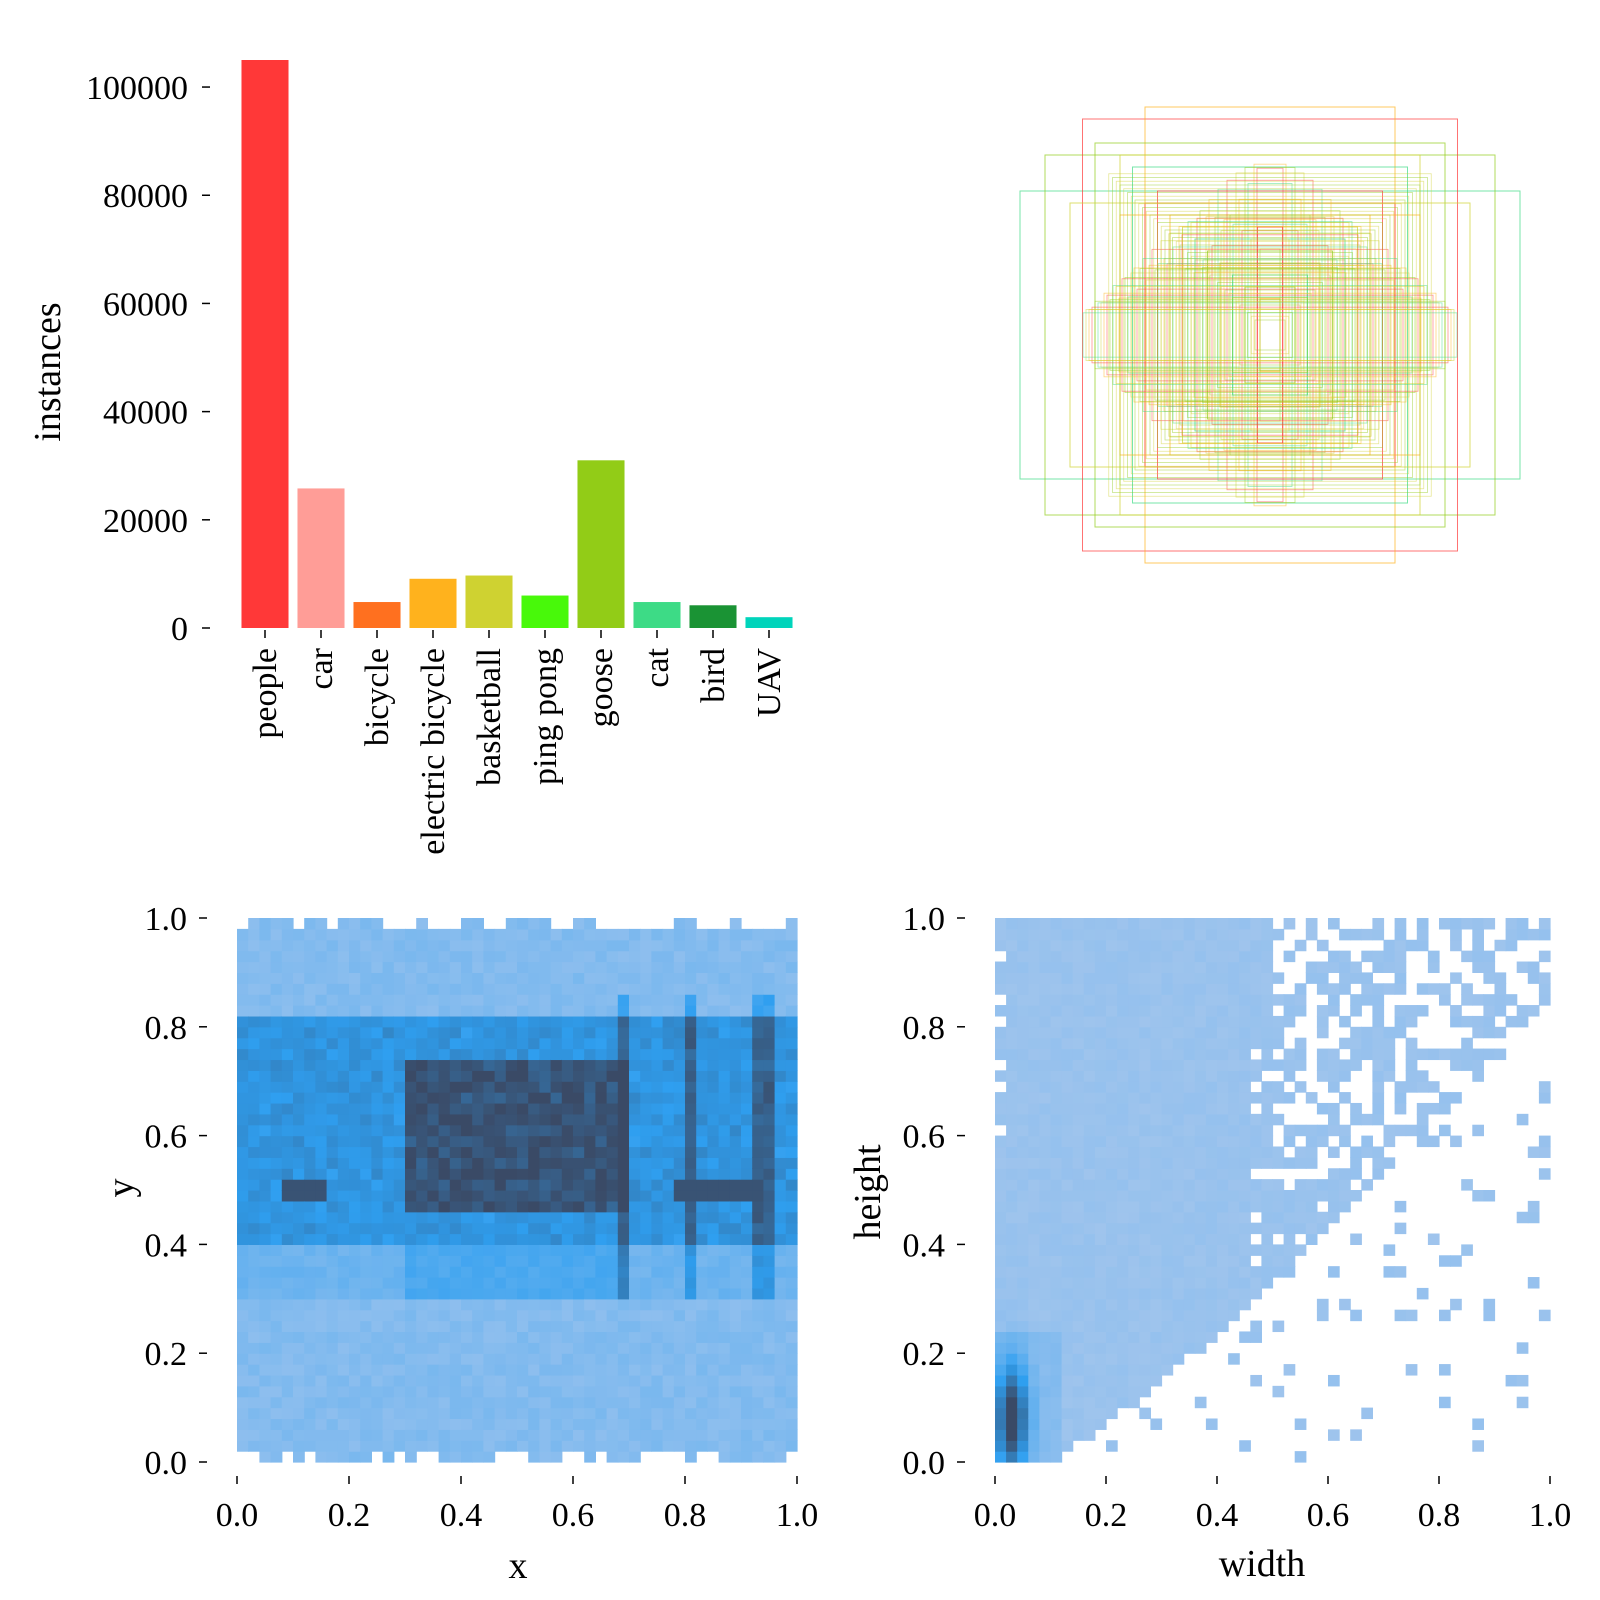  I want to click on bbox-sample, so click(1270, 335).